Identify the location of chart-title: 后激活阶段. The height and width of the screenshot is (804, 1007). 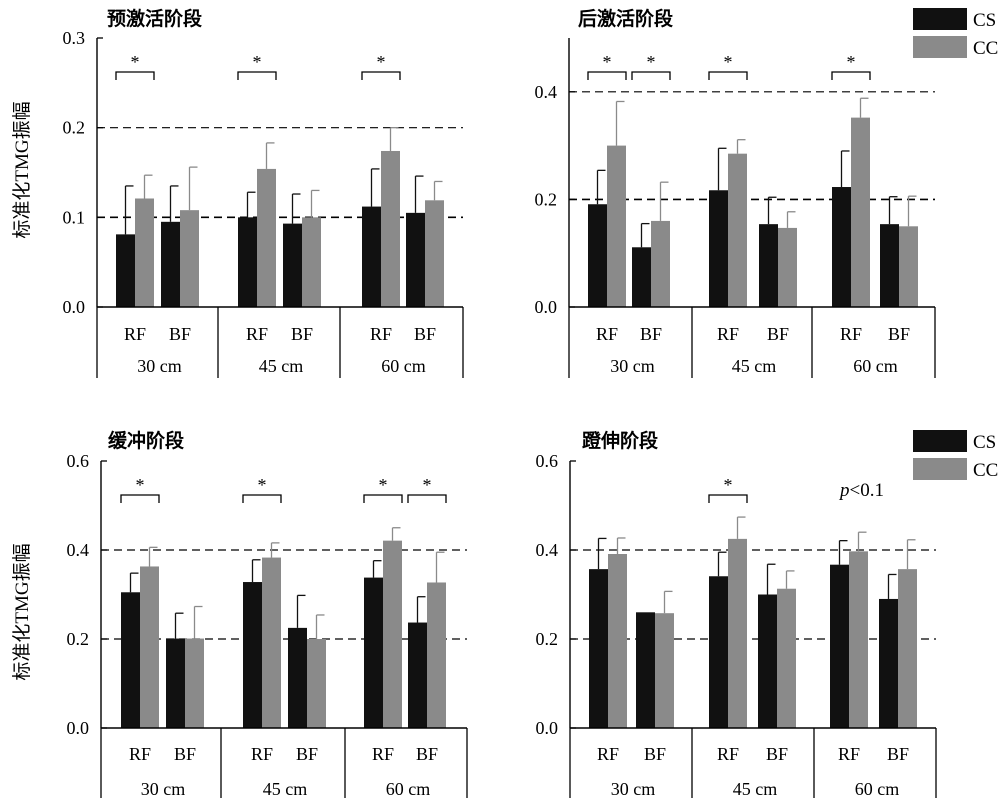
(626, 18).